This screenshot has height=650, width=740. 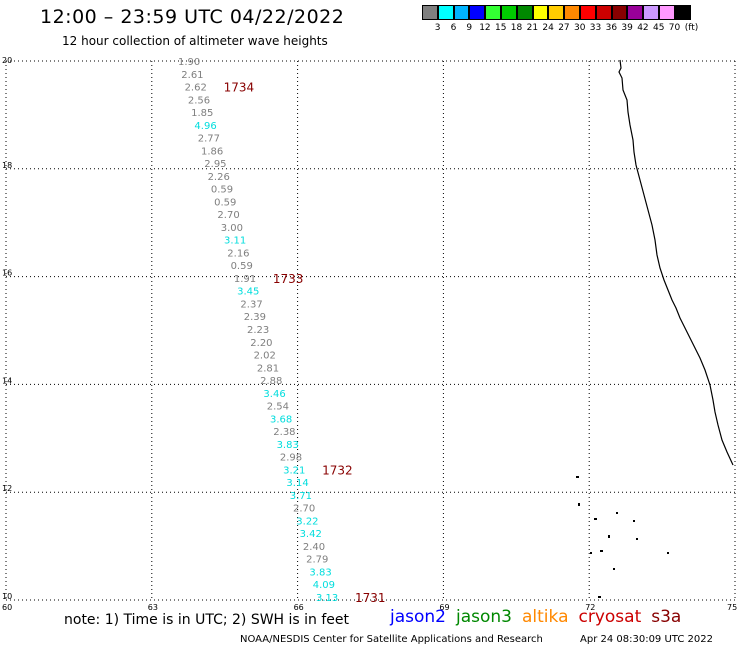 What do you see at coordinates (324, 585) in the screenshot?
I see `wave-height-label: 4.09` at bounding box center [324, 585].